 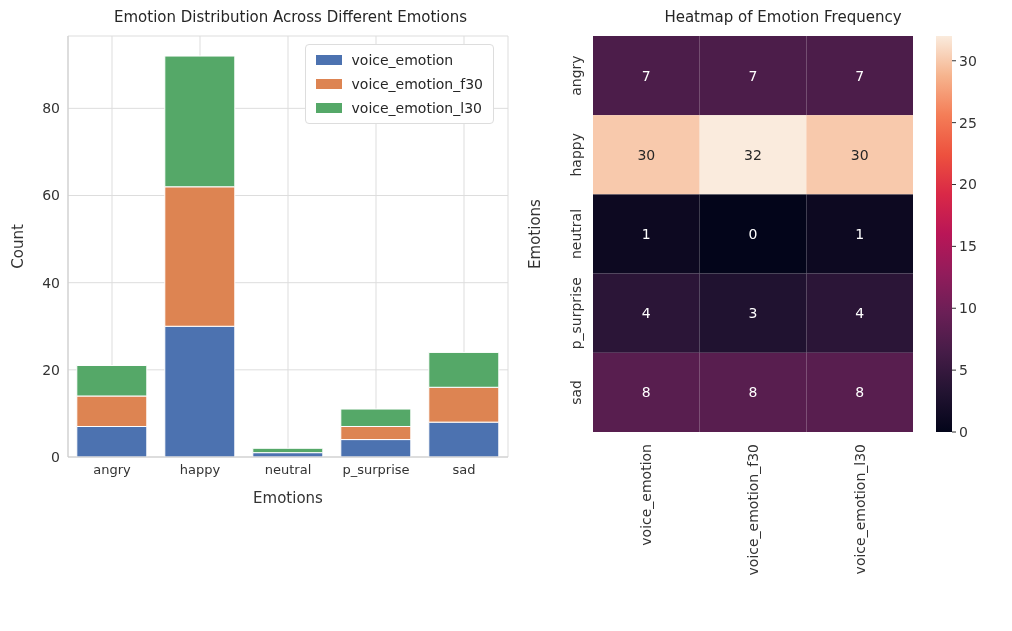 What do you see at coordinates (51, 108) in the screenshot?
I see `y-tick-label: 80` at bounding box center [51, 108].